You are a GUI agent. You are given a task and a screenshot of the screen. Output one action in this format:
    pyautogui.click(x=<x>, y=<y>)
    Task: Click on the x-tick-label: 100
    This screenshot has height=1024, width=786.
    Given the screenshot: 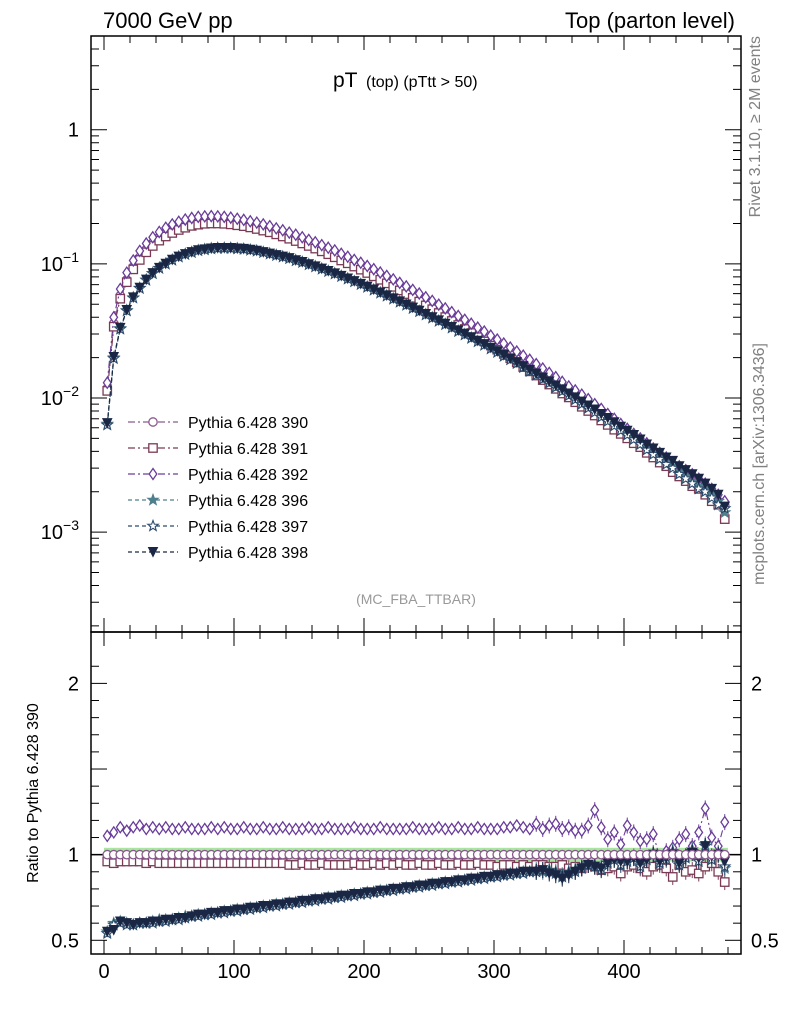 What is the action you would take?
    pyautogui.click(x=233, y=972)
    